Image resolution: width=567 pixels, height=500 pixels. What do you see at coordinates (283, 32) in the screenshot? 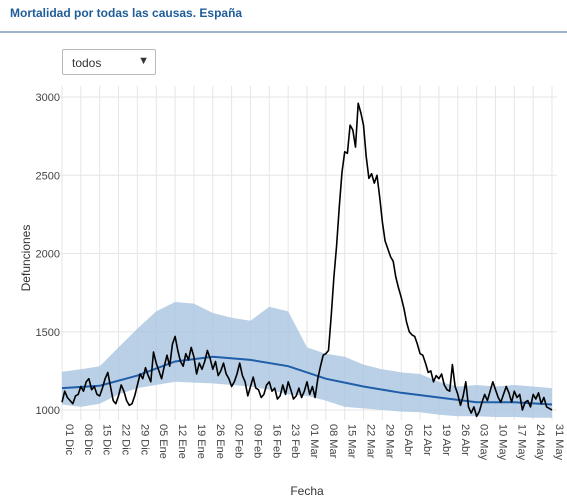
I see `title-divider` at bounding box center [283, 32].